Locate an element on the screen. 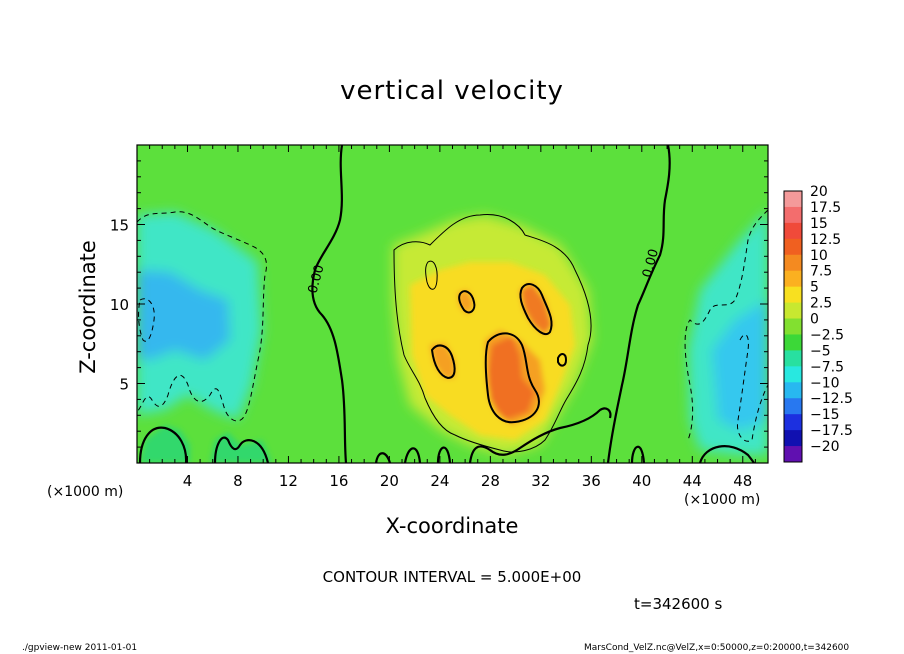 The height and width of the screenshot is (654, 904). contour-plus5-left-lobe is located at coordinates (431, 275).